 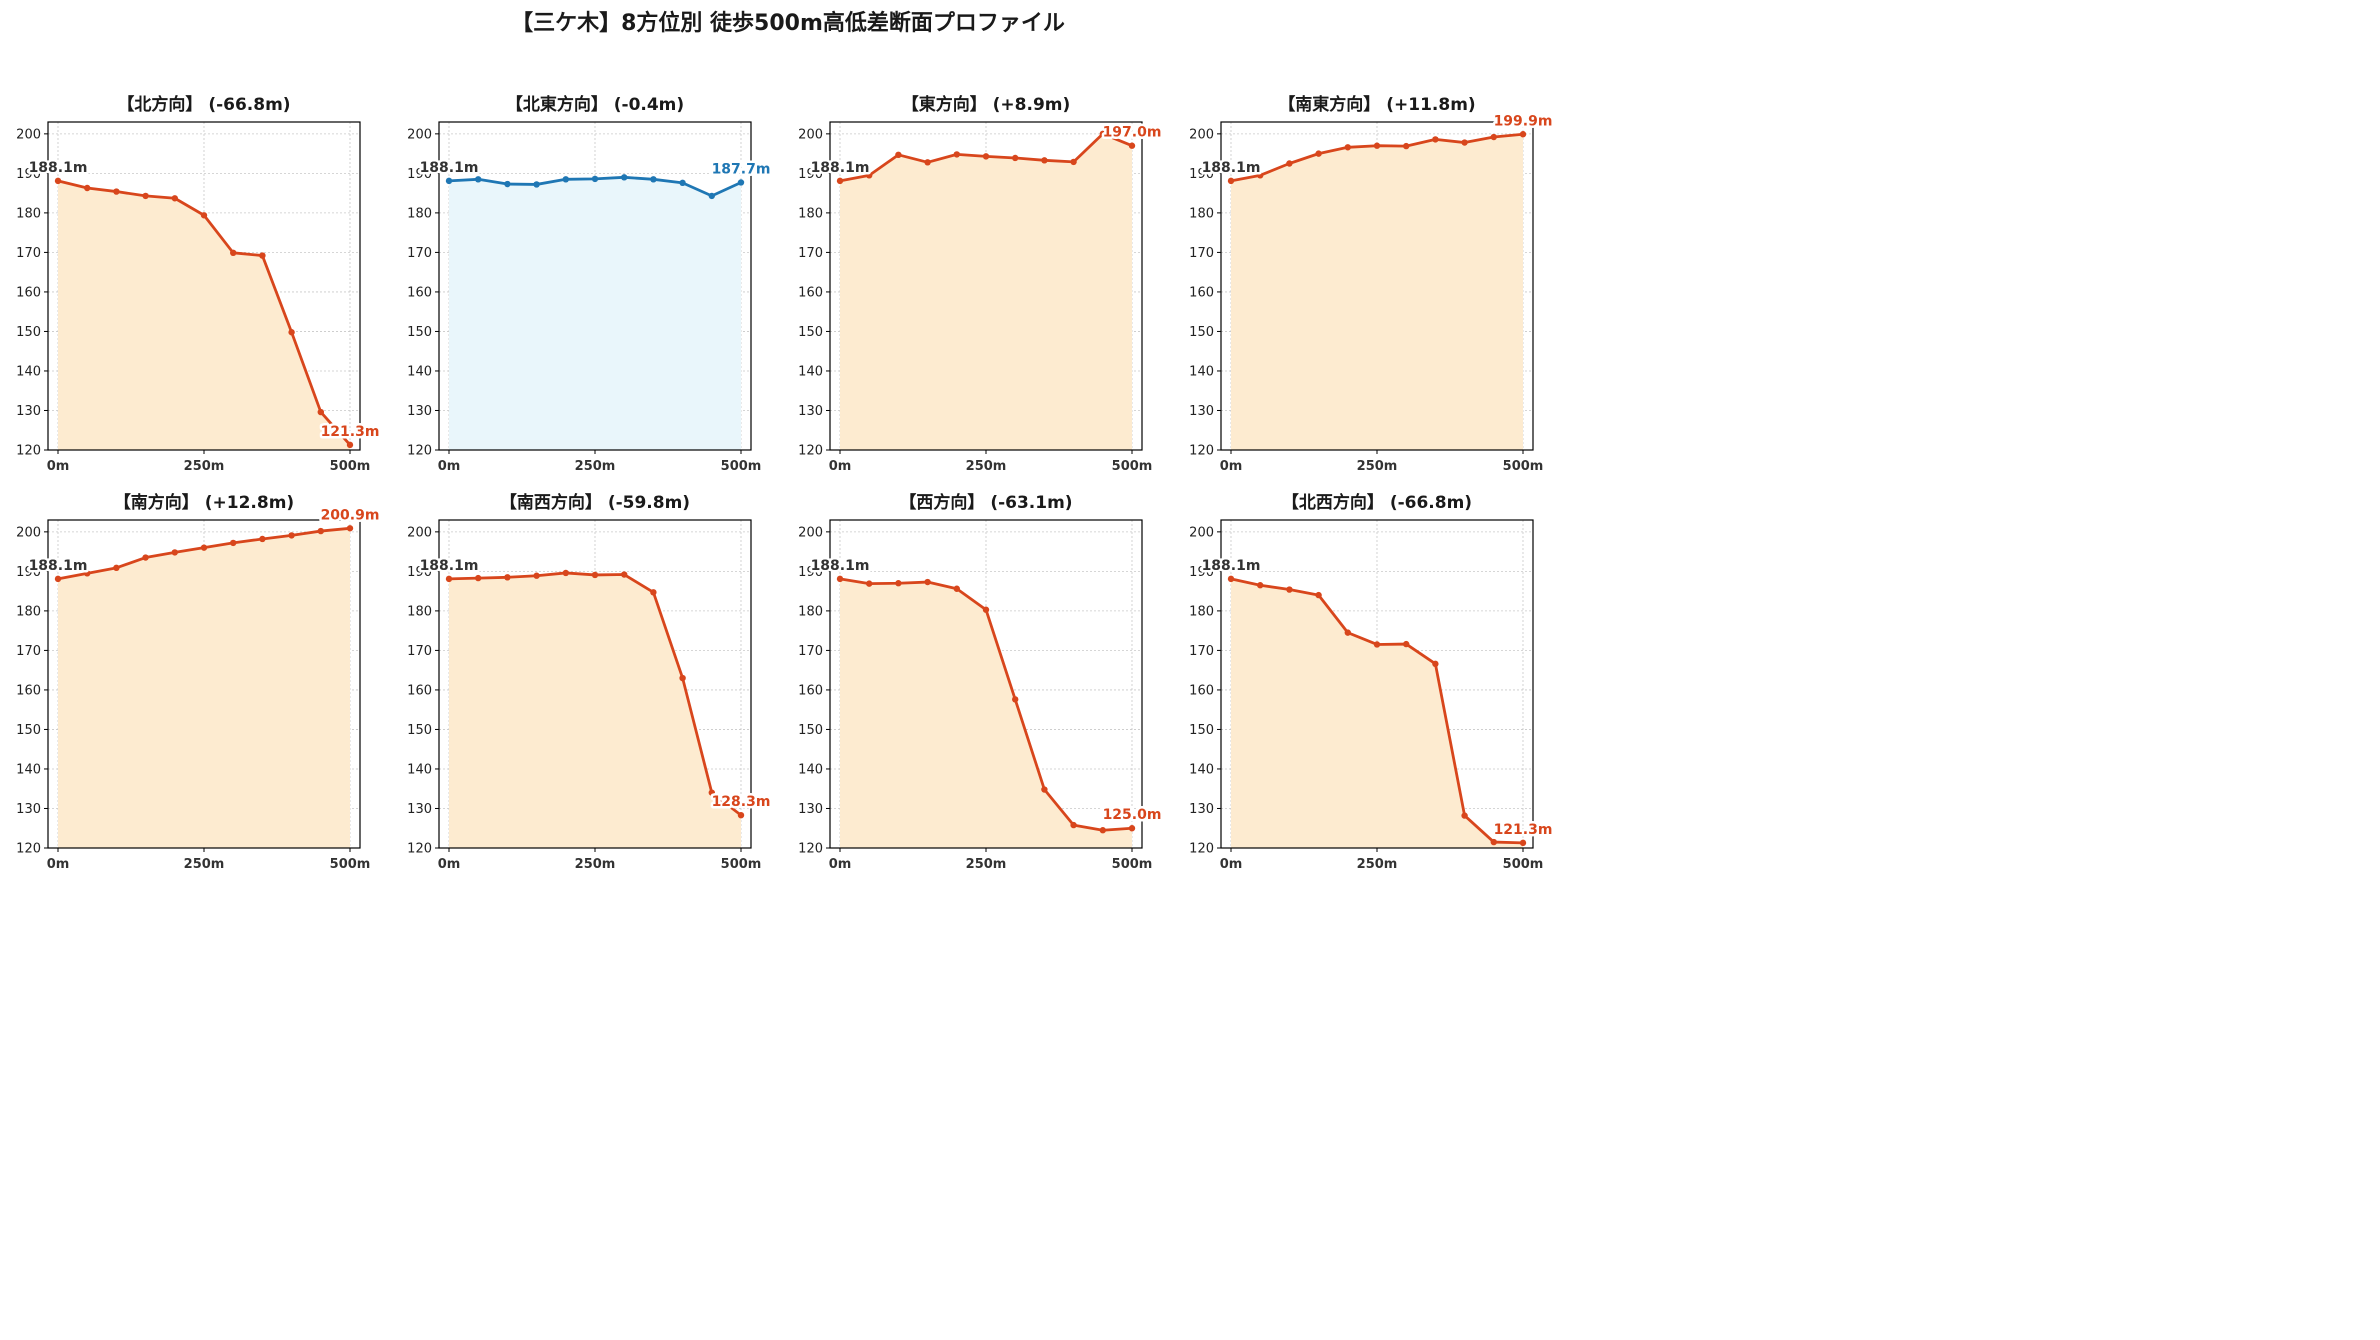 I want to click on panel-title: 【北東方向】 (-0.4m), so click(x=595, y=104).